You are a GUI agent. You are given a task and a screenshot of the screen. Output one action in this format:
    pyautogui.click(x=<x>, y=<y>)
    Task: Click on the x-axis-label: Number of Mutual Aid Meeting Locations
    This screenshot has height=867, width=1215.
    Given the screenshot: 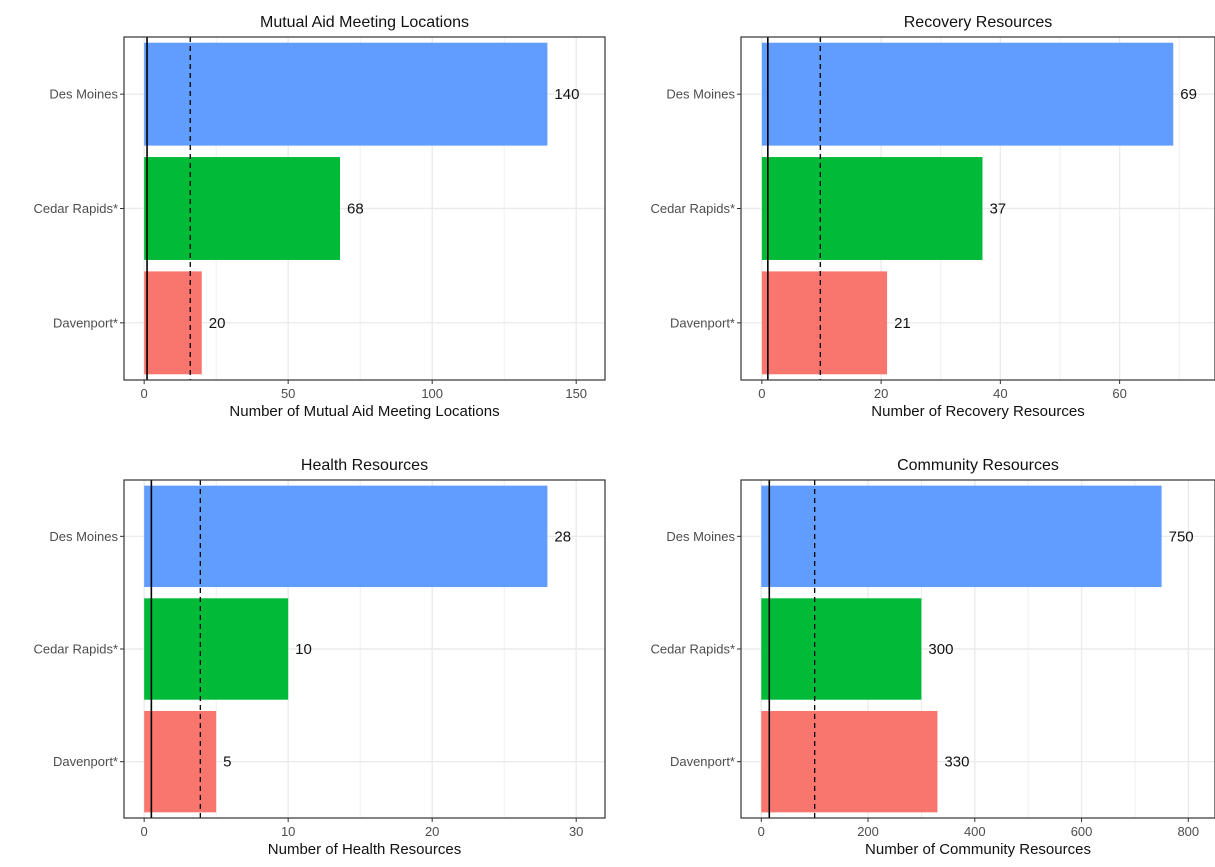 What is the action you would take?
    pyautogui.click(x=364, y=411)
    